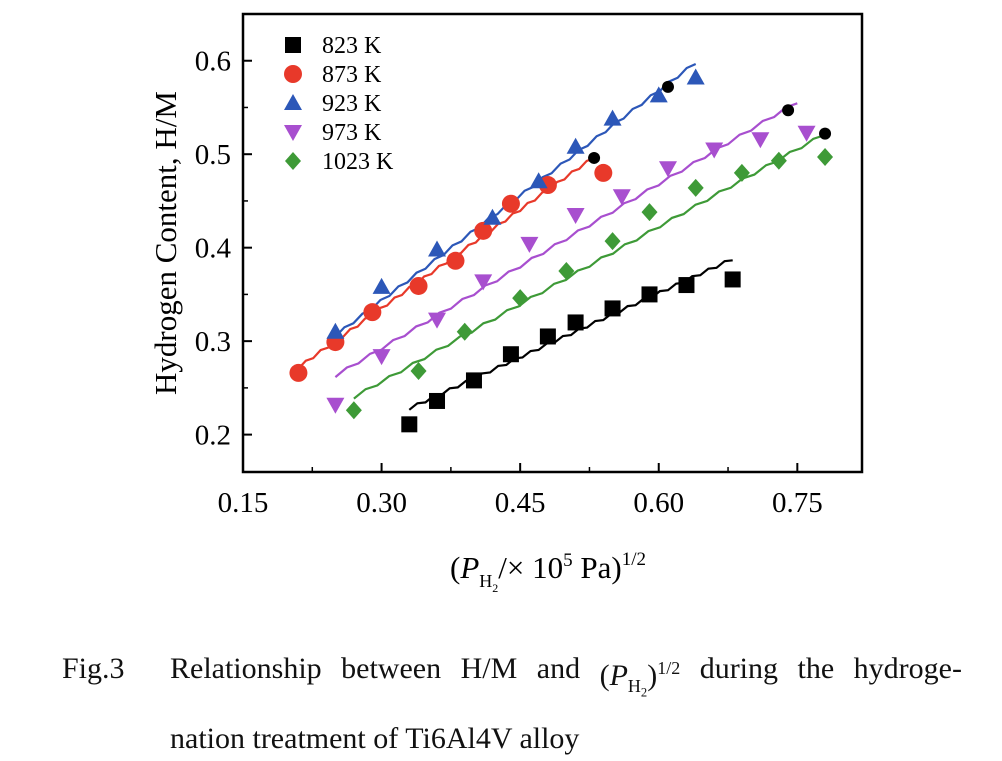 This screenshot has height=761, width=1002. I want to click on y-tick-label: 0.5, so click(213, 155).